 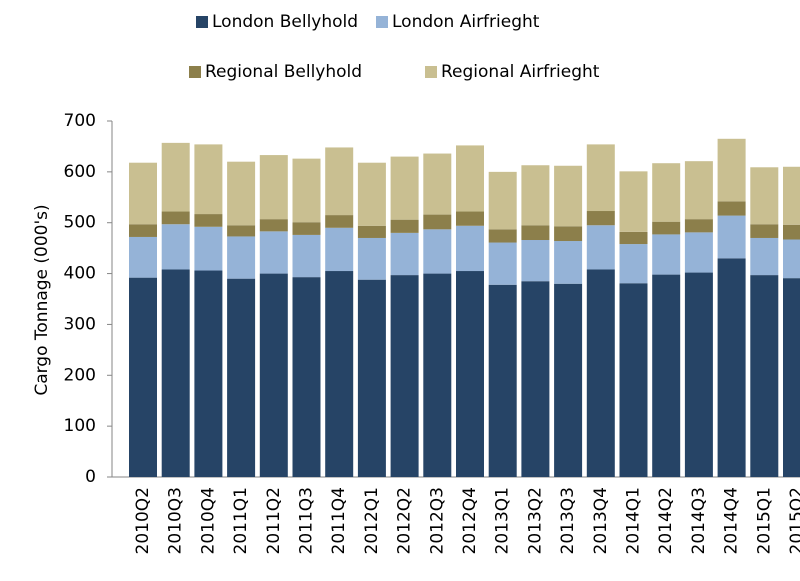 I want to click on x-tick-label: 2013Q3, so click(x=568, y=520).